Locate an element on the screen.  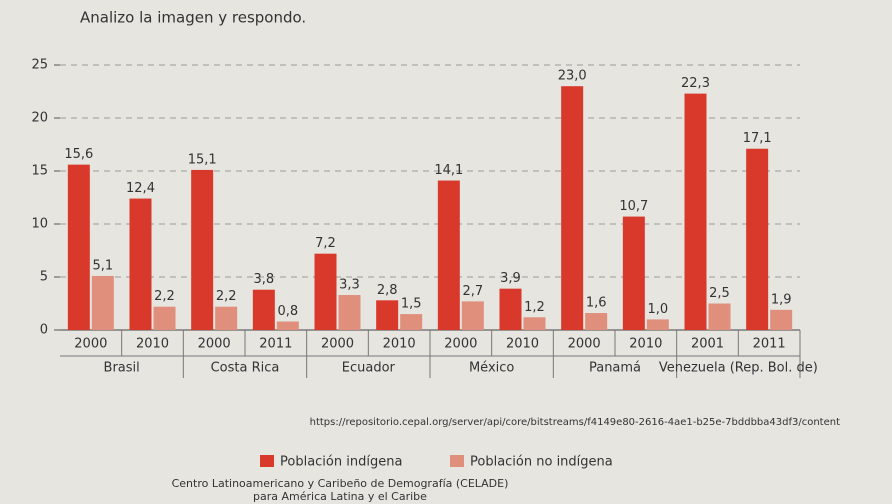
value-label: 2,8 is located at coordinates (387, 290).